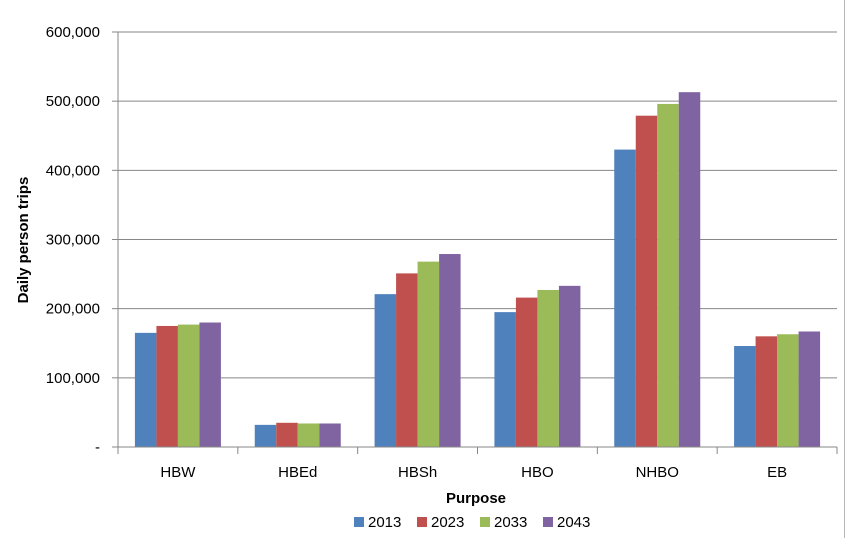  I want to click on x-tick-label: HBW, so click(178, 472).